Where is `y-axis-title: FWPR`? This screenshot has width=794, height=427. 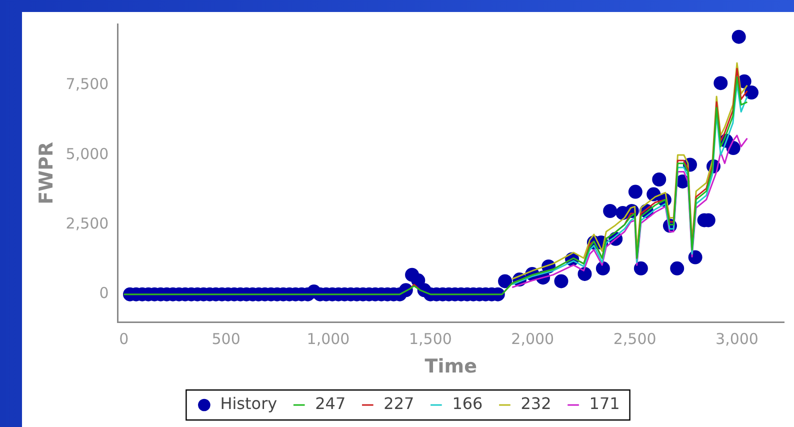 y-axis-title: FWPR is located at coordinates (46, 172).